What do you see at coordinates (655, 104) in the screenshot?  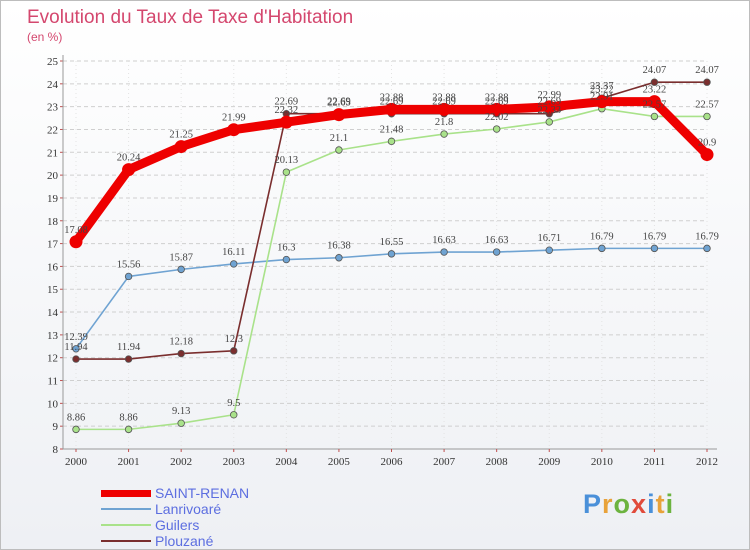 I see `data-label-guilers-2011: 22.57` at bounding box center [655, 104].